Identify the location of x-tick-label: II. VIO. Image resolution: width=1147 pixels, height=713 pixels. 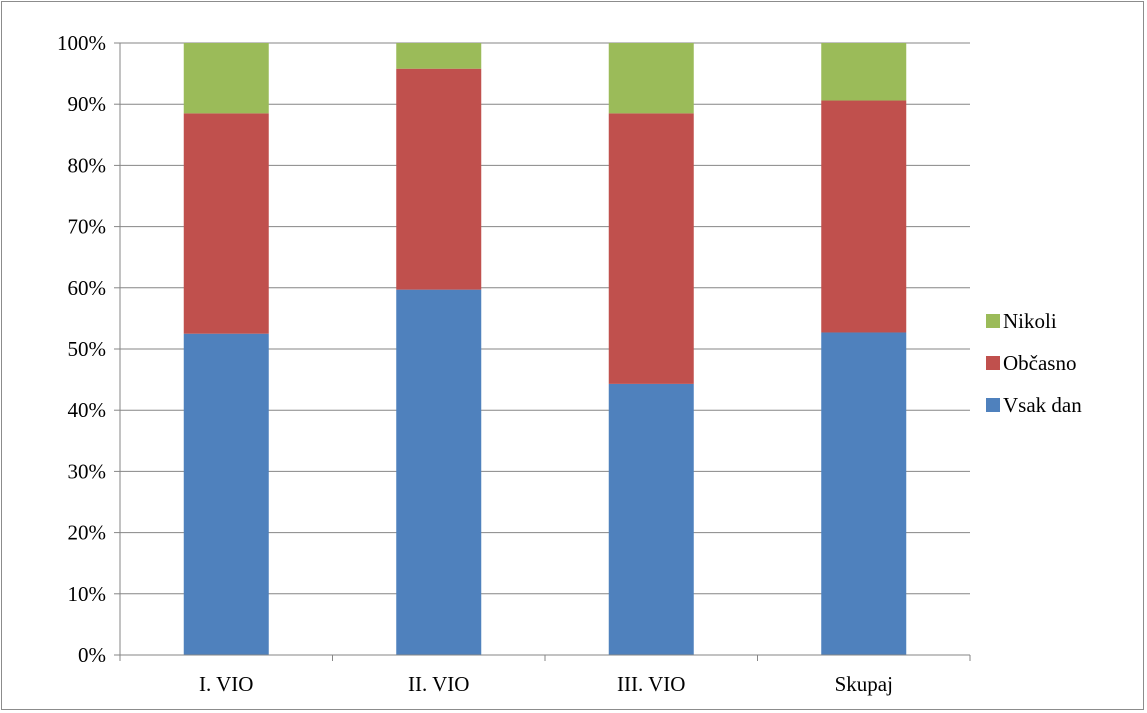
(438, 684).